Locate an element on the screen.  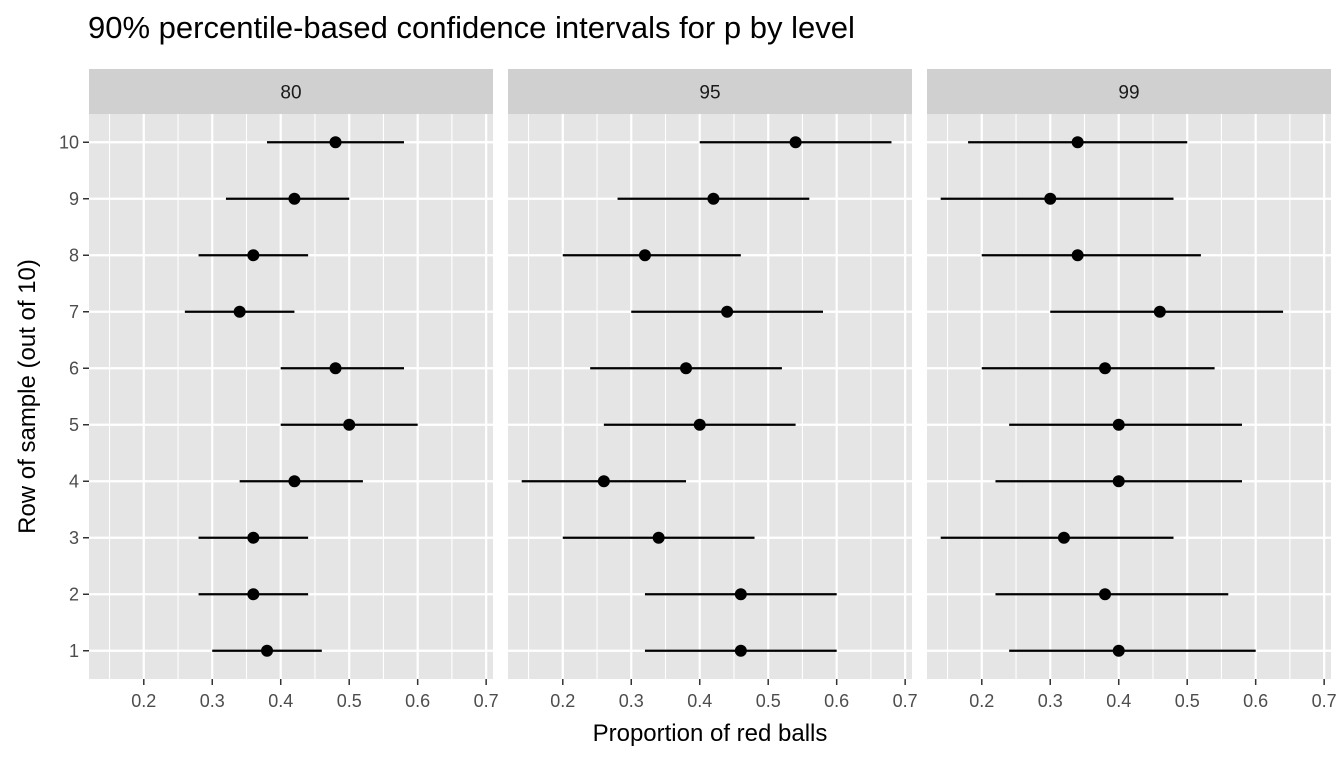
y-tick-label: 5 is located at coordinates (74, 425).